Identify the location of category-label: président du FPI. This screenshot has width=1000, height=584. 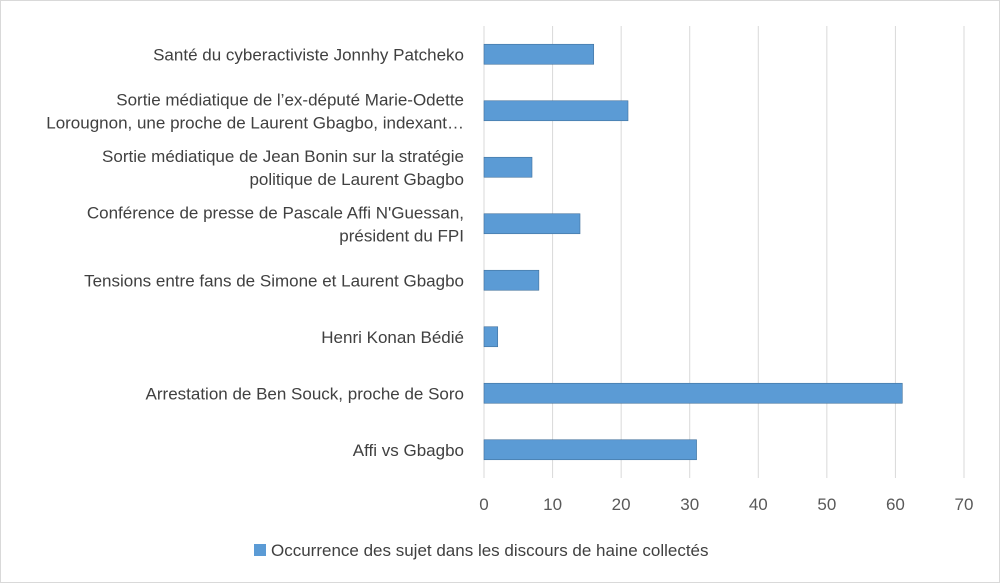
(401, 235).